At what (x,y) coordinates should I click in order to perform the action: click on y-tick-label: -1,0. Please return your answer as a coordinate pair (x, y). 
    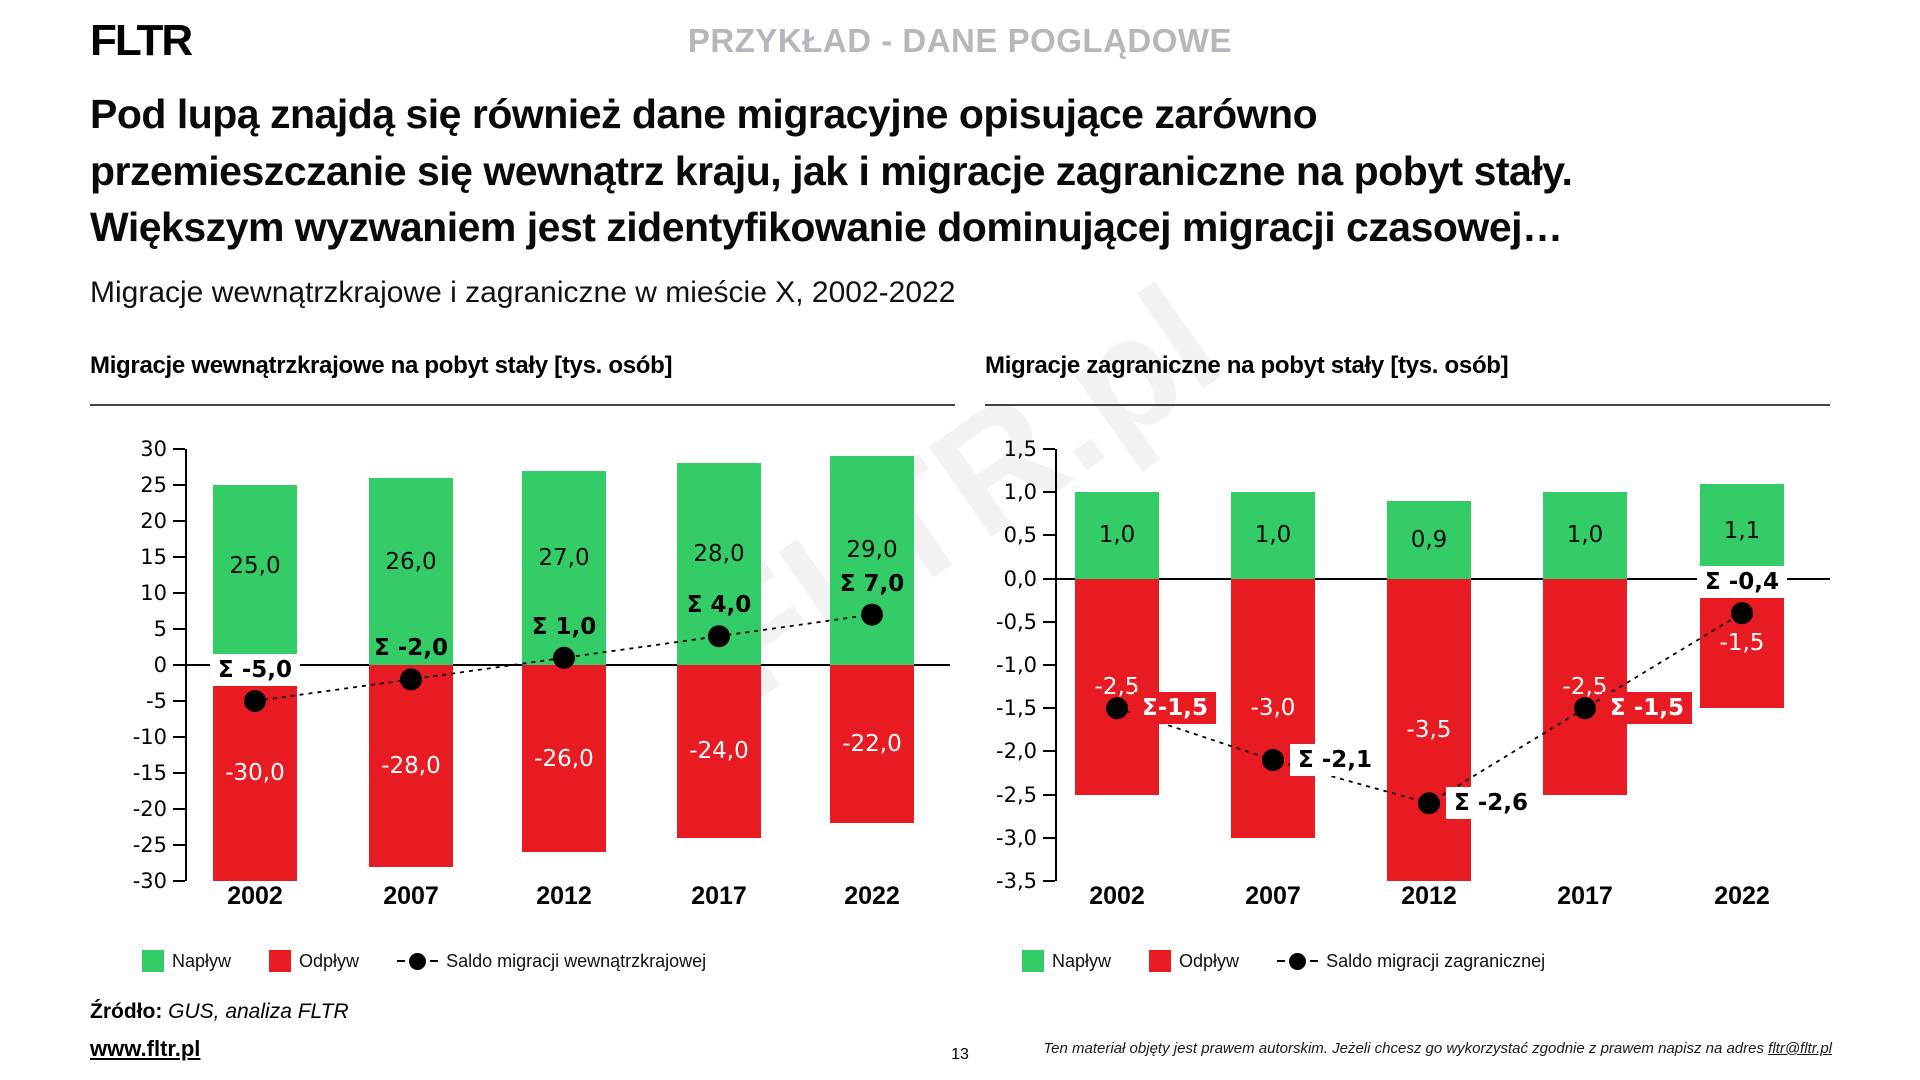
    Looking at the image, I should click on (1016, 665).